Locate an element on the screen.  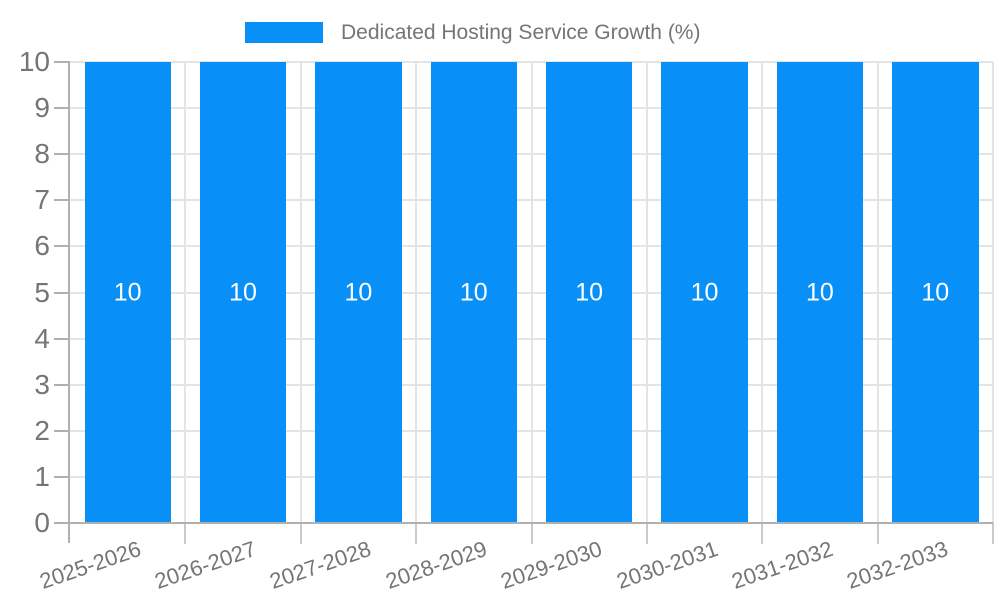
y-tick-label: 7 is located at coordinates (42, 200).